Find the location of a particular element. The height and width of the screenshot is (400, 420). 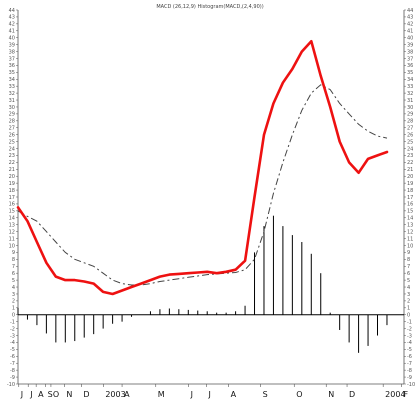

right-y-tick-label: 36 is located at coordinates (410, 66).